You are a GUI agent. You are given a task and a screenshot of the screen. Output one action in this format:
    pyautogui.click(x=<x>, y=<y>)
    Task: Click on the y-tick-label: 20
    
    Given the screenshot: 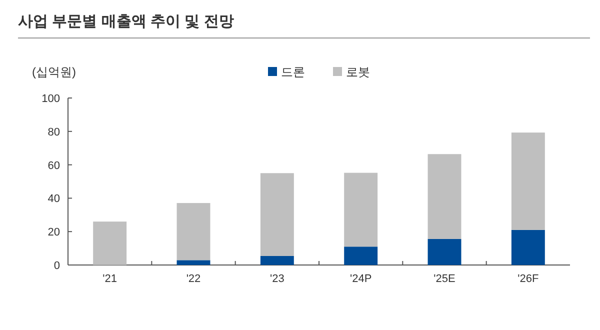 What is the action you would take?
    pyautogui.click(x=54, y=232)
    